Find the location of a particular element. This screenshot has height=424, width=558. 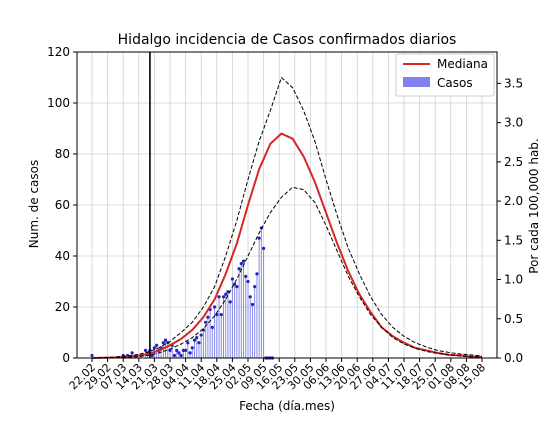

y2-tick-label: 2.0 is located at coordinates (513, 201).